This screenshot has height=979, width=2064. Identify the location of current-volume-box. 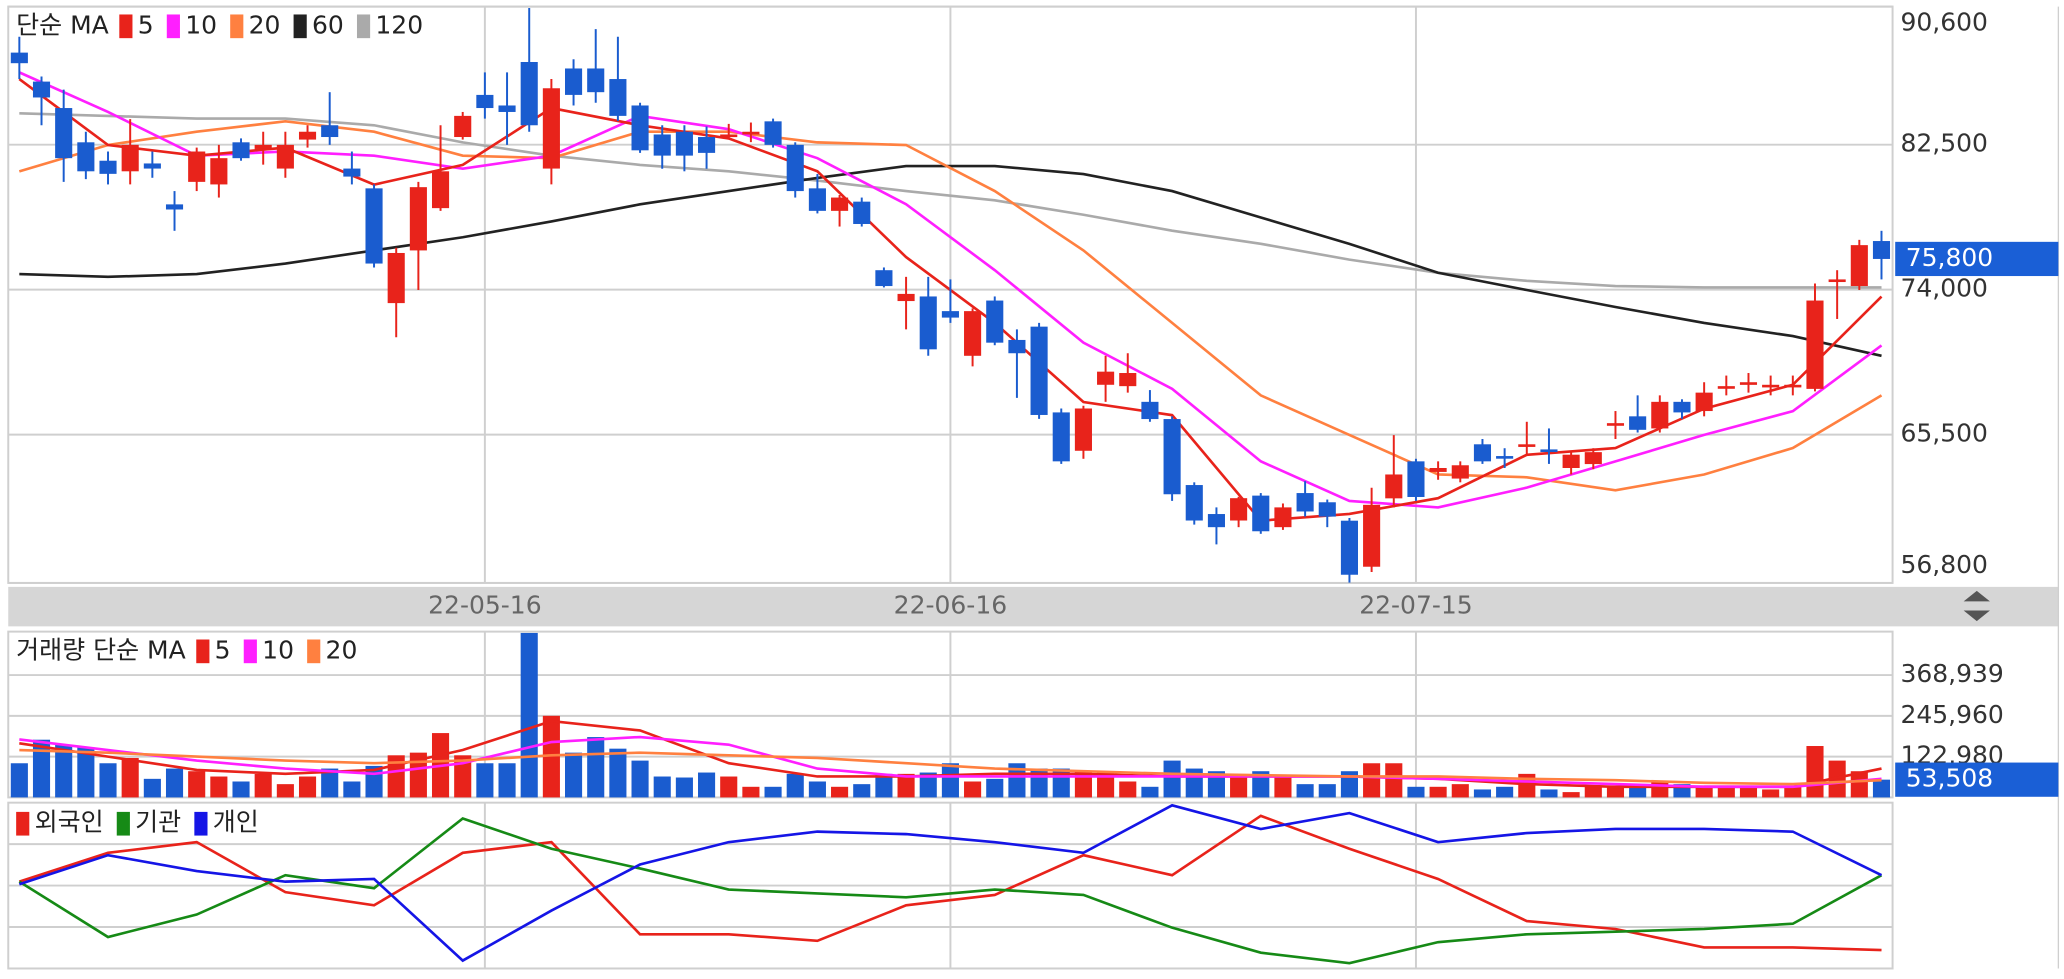
(1977, 779).